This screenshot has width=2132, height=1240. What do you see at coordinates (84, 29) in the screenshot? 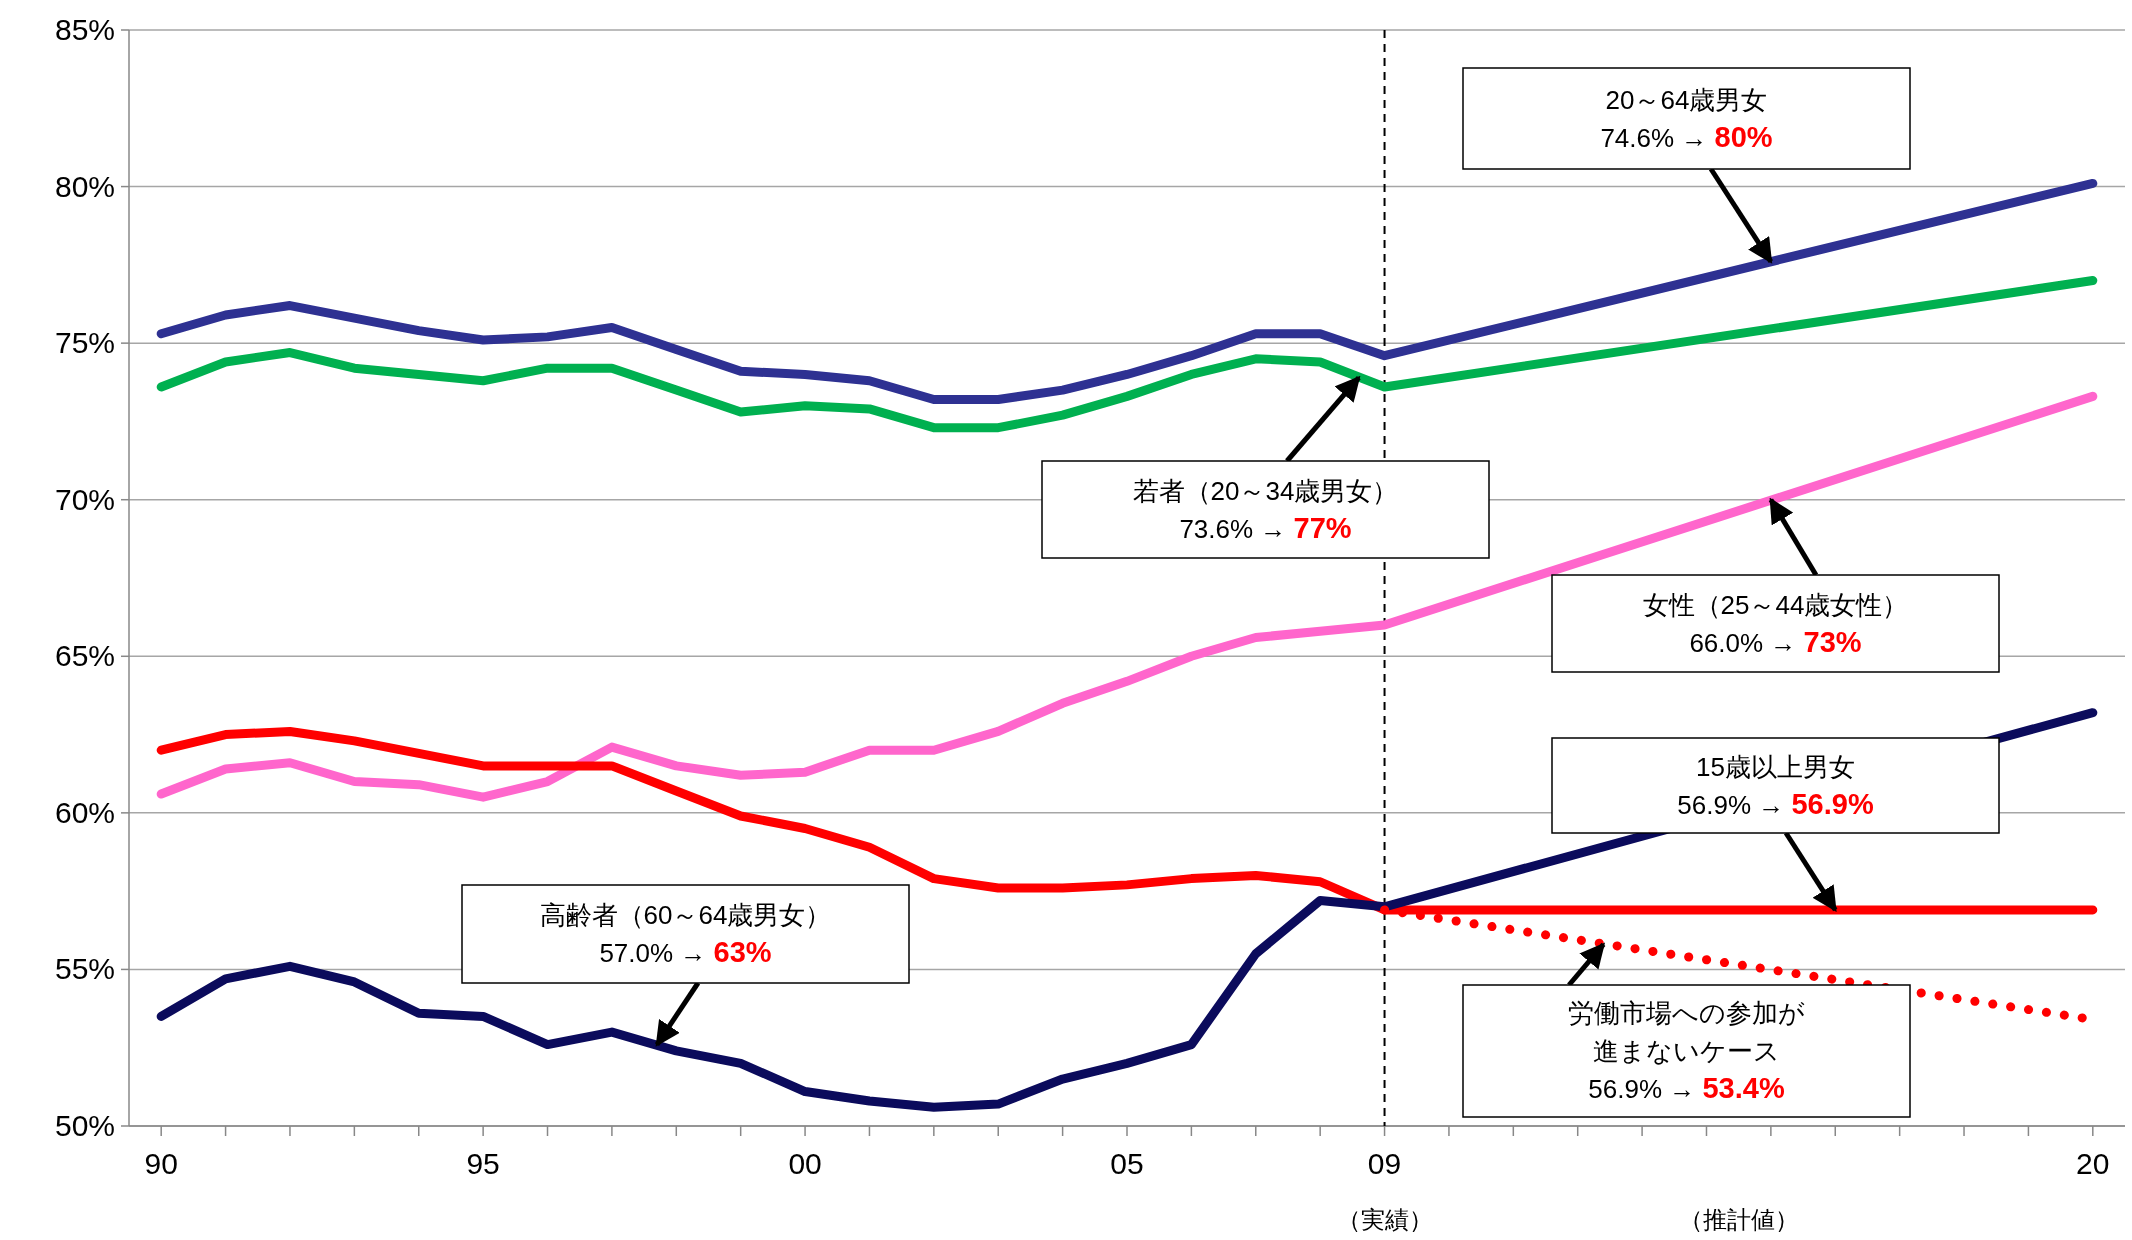
I see `y-tick-label: 85%` at bounding box center [84, 29].